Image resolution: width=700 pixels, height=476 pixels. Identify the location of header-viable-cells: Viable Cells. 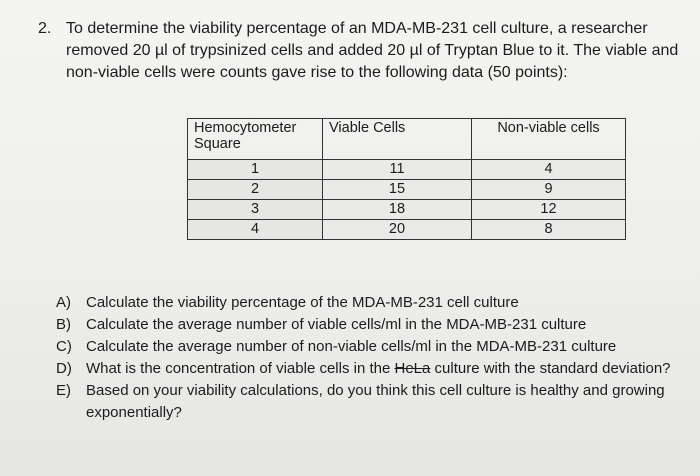
(397, 139).